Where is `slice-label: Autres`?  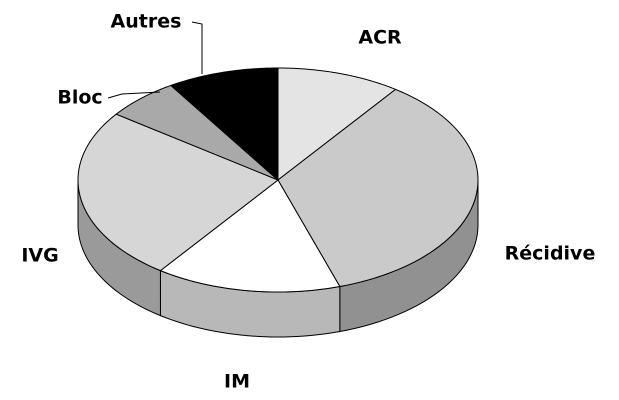 slice-label: Autres is located at coordinates (146, 22).